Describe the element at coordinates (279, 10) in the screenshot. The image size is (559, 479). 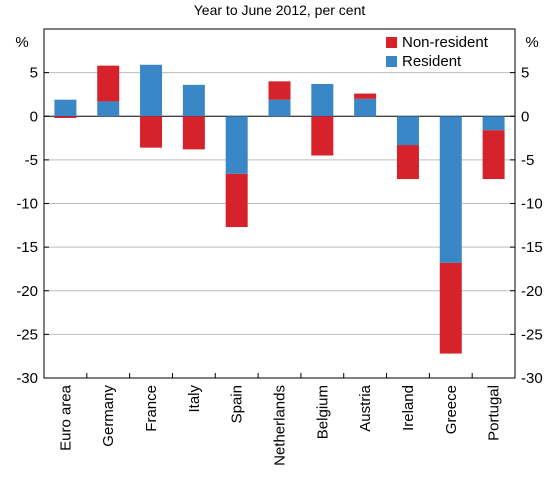
I see `chart-subtitle: Year to June 2012, per cent` at that location.